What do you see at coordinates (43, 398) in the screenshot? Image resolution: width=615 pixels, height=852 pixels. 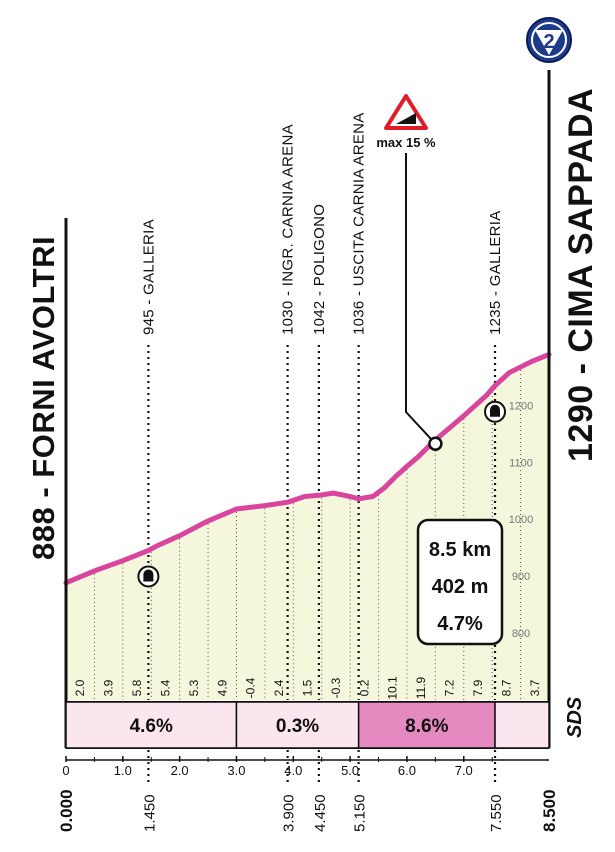 I see `start-name: 888 - FORNI AVOLTRI` at bounding box center [43, 398].